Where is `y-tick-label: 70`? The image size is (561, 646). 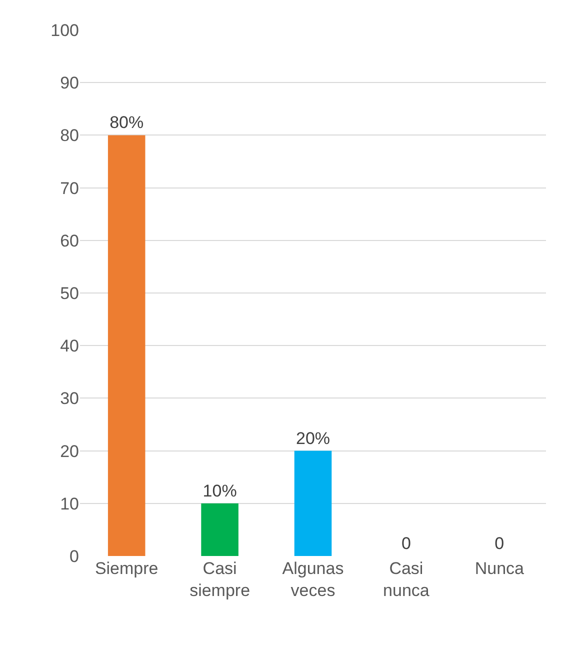 y-tick-label: 70 is located at coordinates (69, 188).